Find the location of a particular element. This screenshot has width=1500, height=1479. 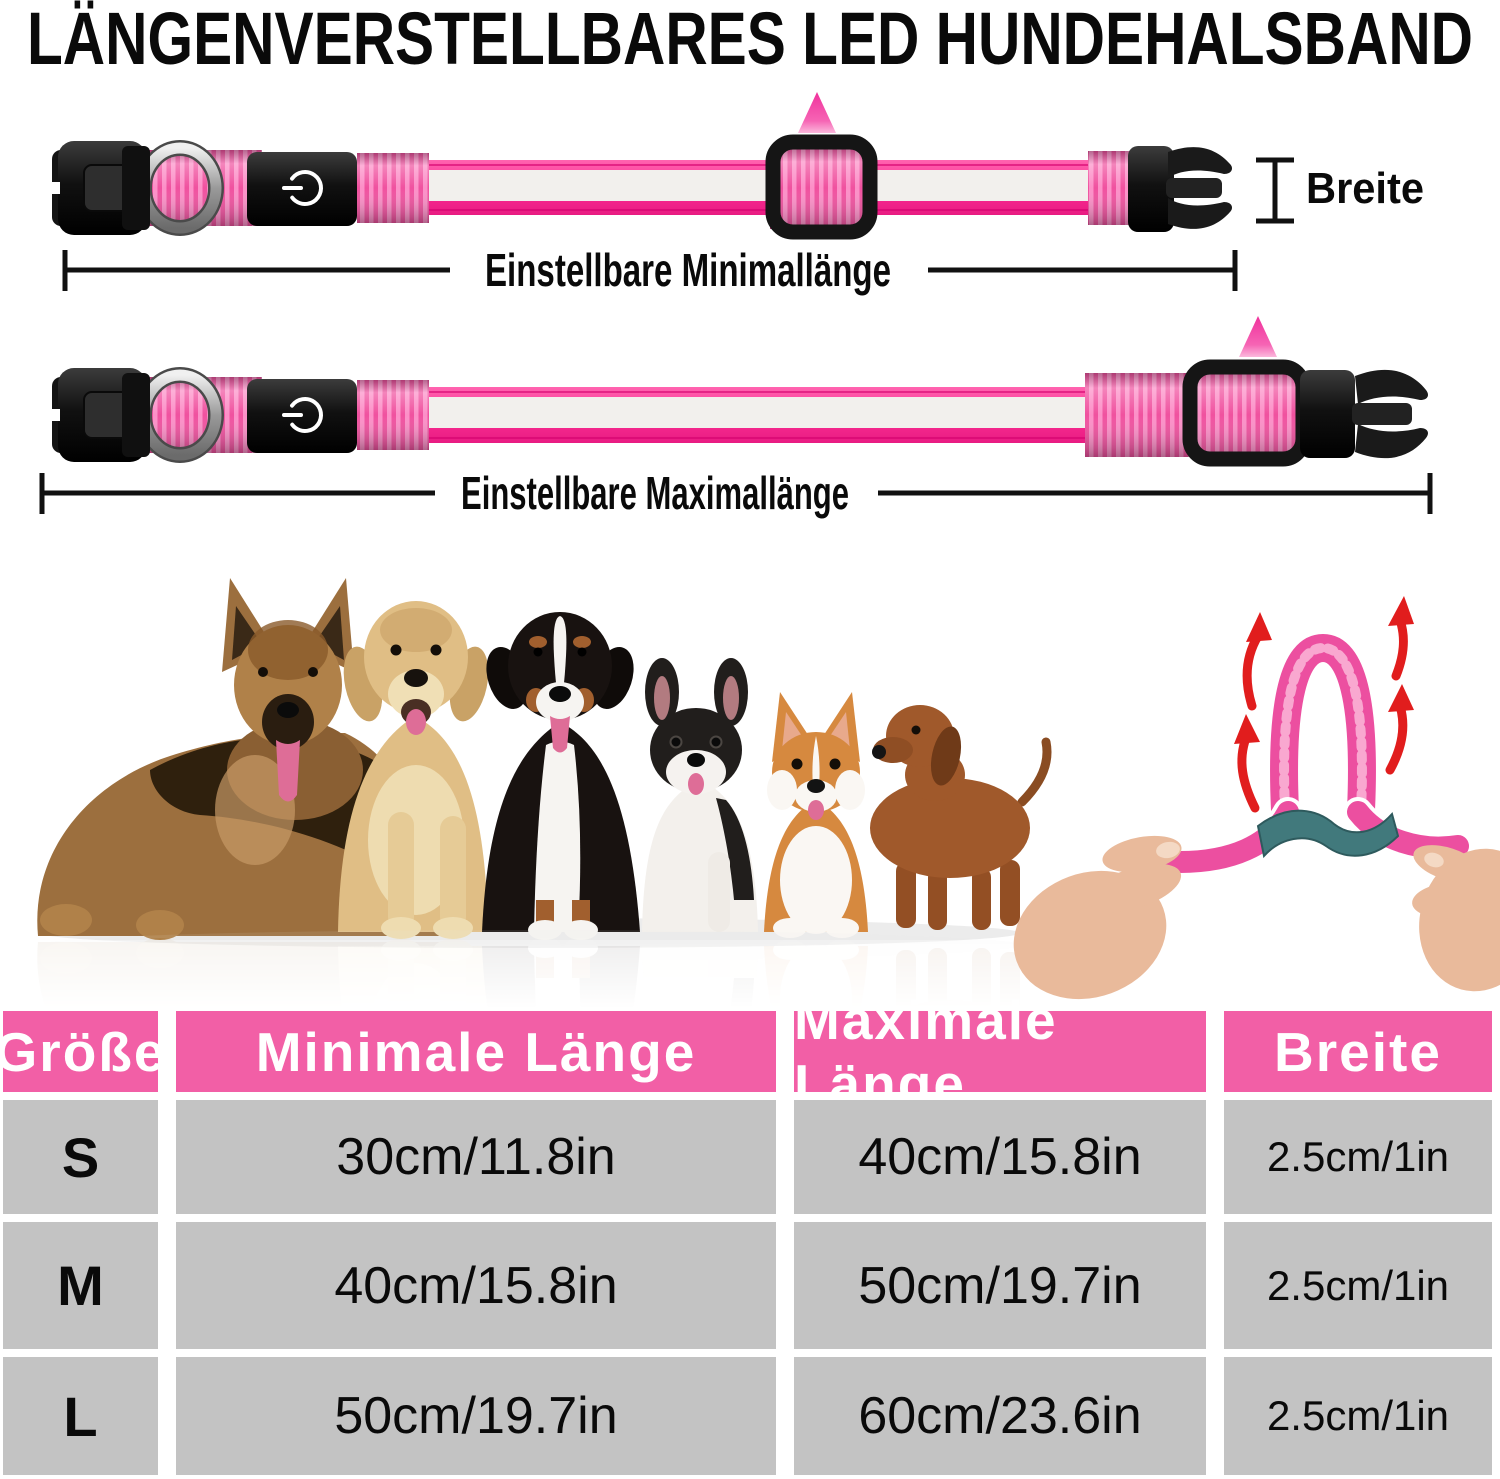

max-length-annotation: Einstellbare Maximallänge is located at coordinates (736, 493).